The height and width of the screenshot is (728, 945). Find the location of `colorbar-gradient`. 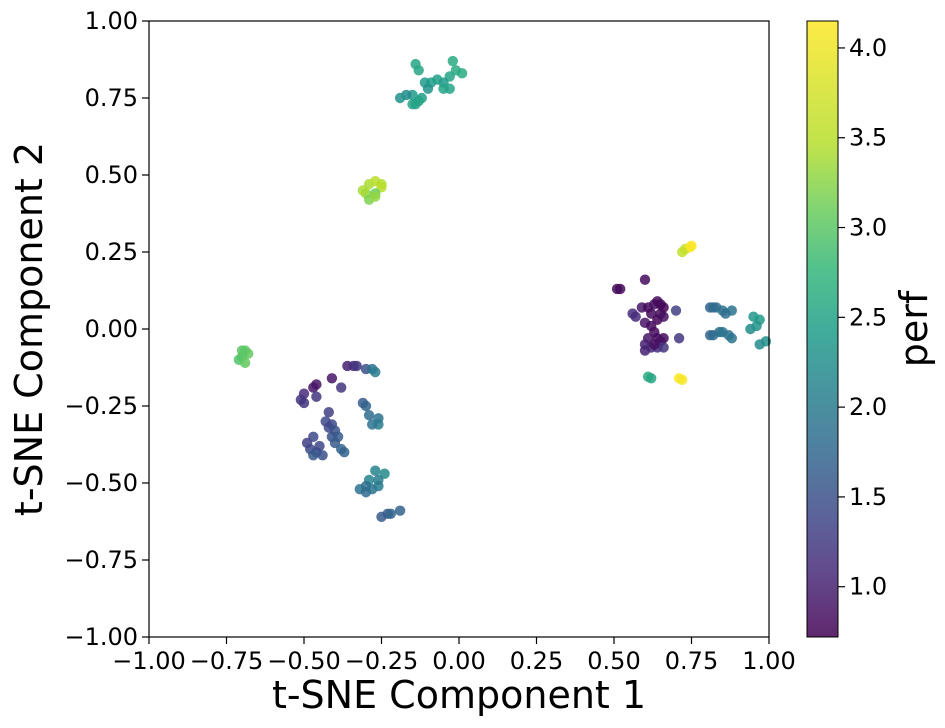

colorbar-gradient is located at coordinates (822, 329).